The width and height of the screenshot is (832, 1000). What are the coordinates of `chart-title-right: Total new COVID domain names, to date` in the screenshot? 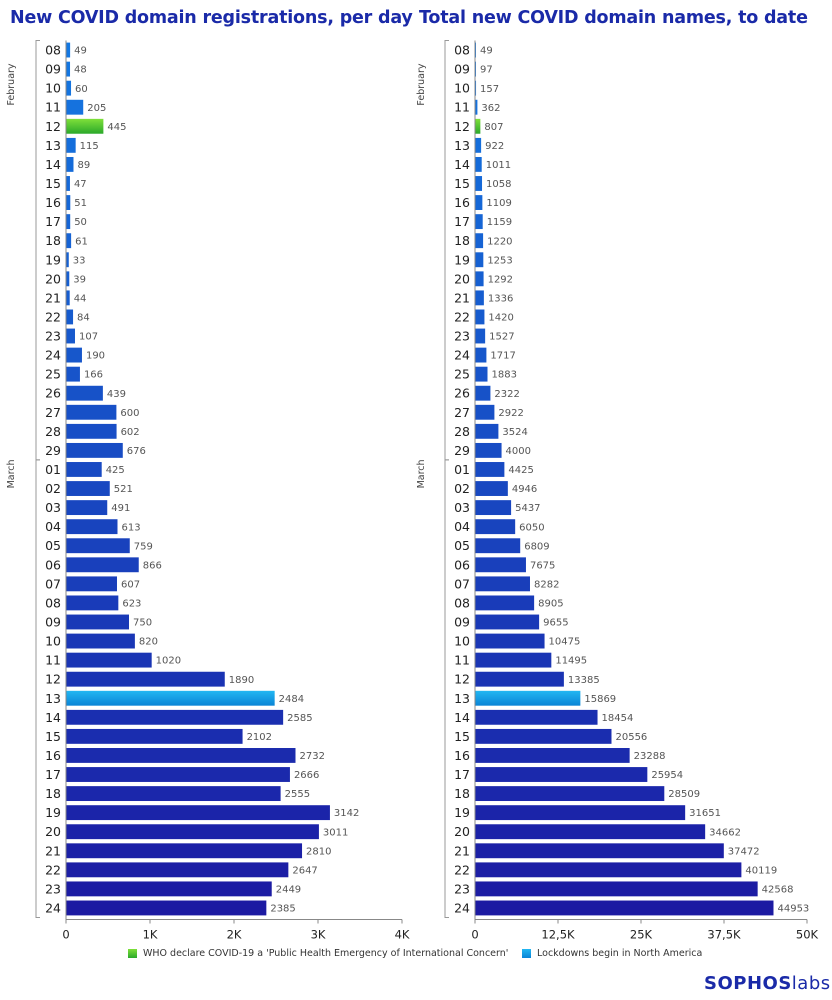 It's located at (613, 18).